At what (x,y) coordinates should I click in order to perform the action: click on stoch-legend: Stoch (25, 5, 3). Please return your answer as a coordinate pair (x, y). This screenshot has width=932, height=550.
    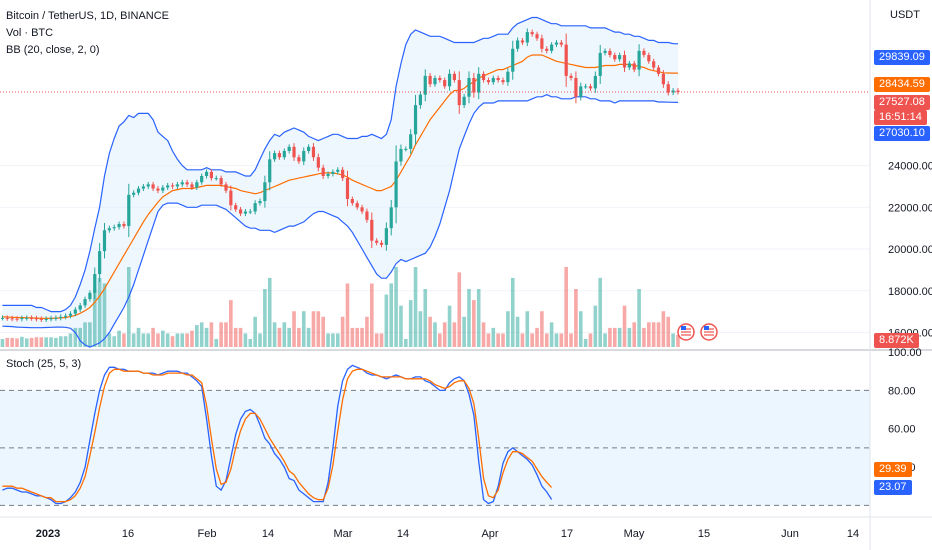
    Looking at the image, I should click on (44, 364).